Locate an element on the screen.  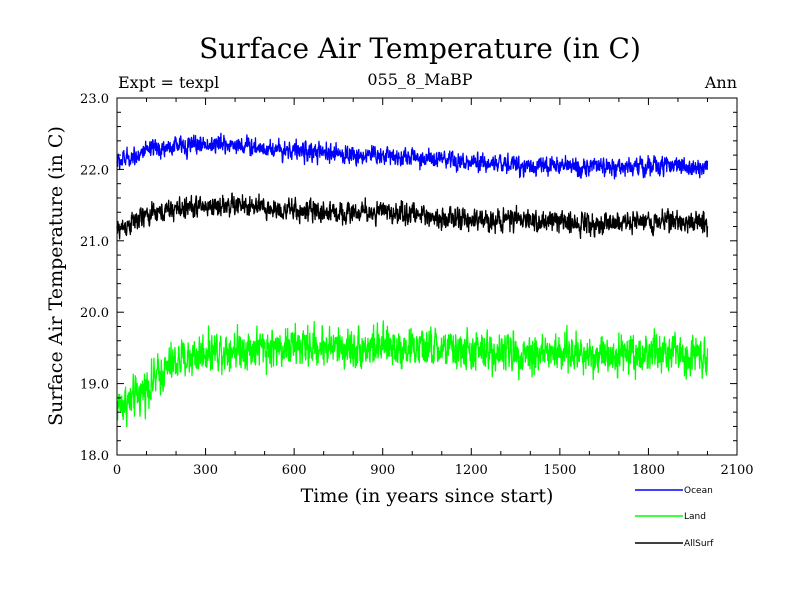
legend: Ocean Land AllSurf is located at coordinates (674, 517).